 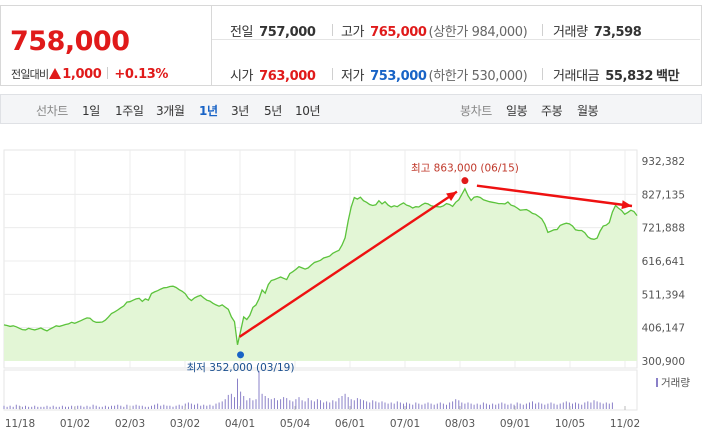 I want to click on x-tick-label: 05/04, so click(x=295, y=424).